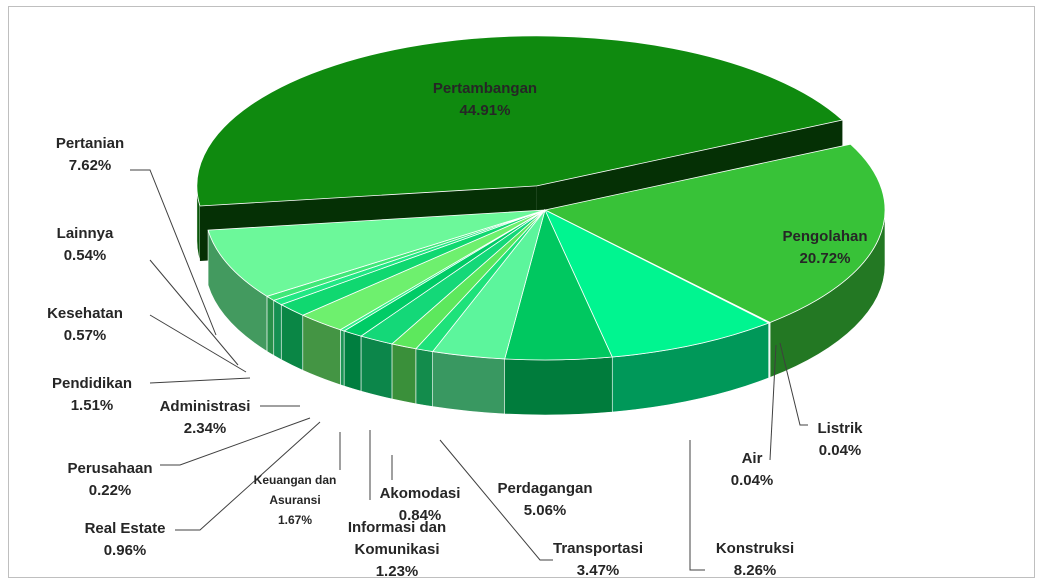  What do you see at coordinates (544, 500) in the screenshot?
I see `data-label: Perdagangan 5.06%` at bounding box center [544, 500].